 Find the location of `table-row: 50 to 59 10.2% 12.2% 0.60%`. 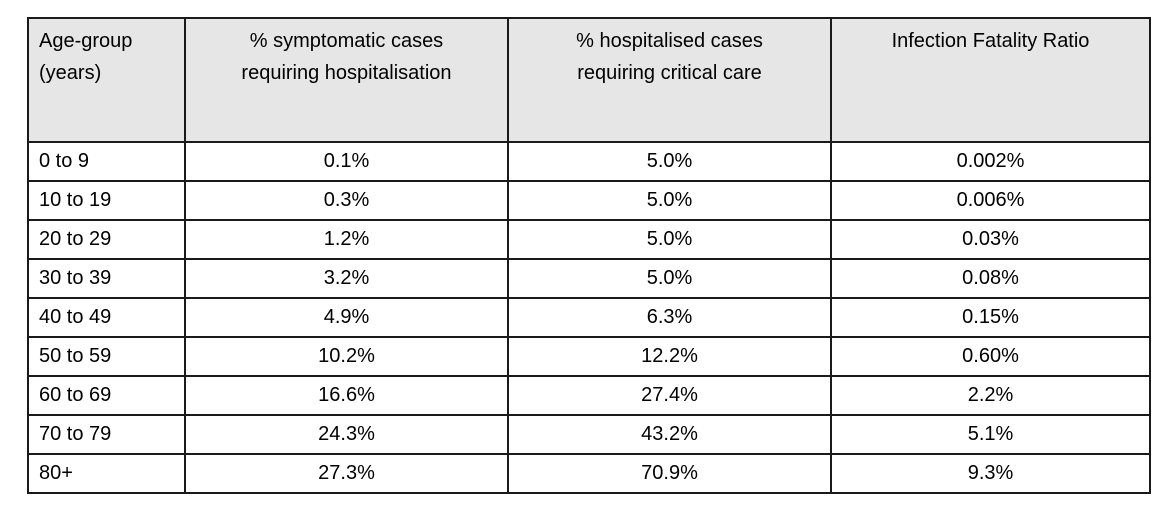

table-row: 50 to 59 10.2% 12.2% 0.60% is located at coordinates (589, 356).